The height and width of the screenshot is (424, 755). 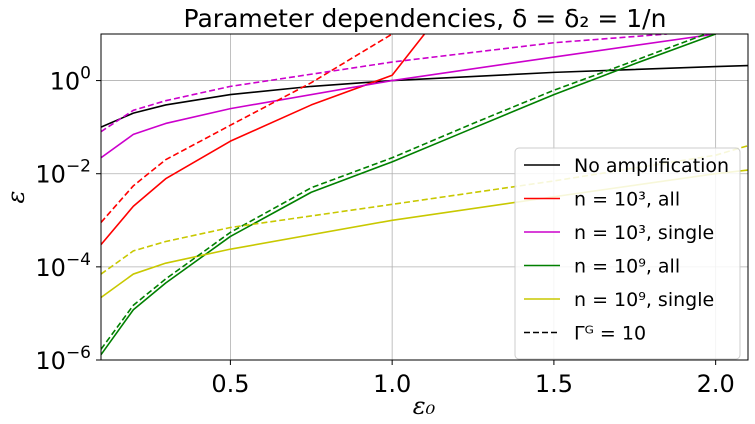 What do you see at coordinates (16, 197) in the screenshot?
I see `y-axis-label: ε` at bounding box center [16, 197].